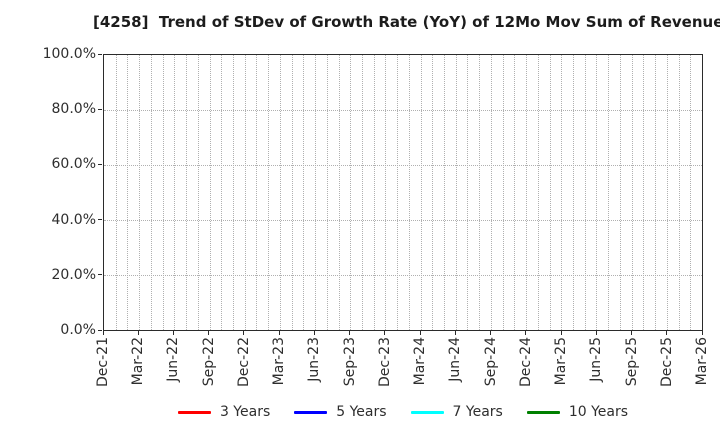  Describe the element at coordinates (349, 362) in the screenshot. I see `x-tick-label: Sep-23` at that location.